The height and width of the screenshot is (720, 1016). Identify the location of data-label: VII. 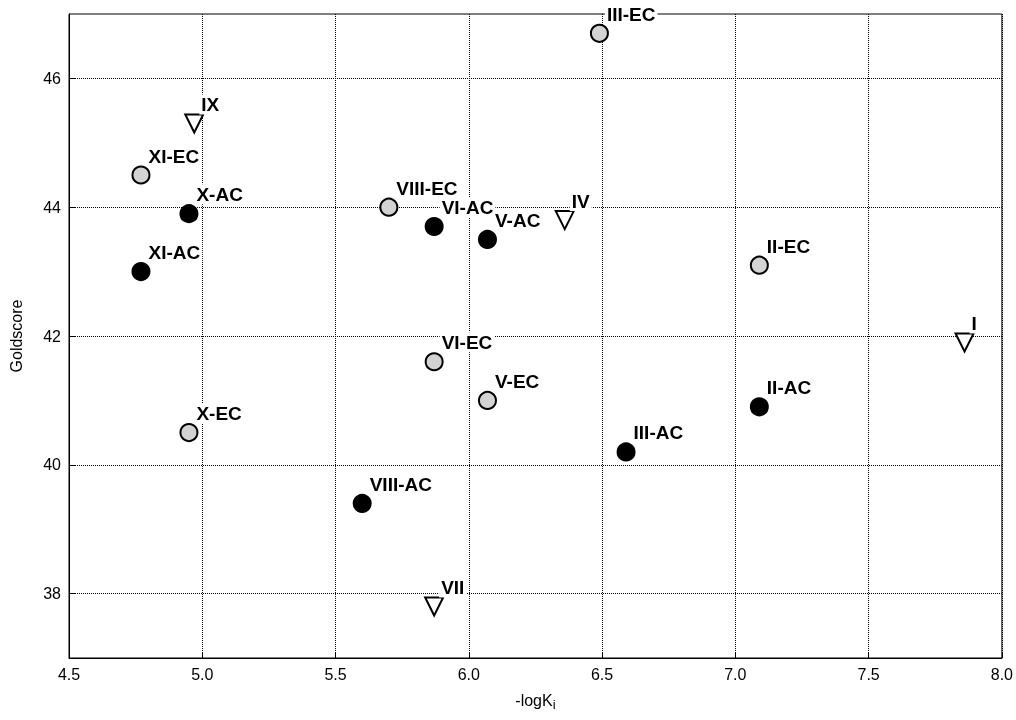
(453, 588).